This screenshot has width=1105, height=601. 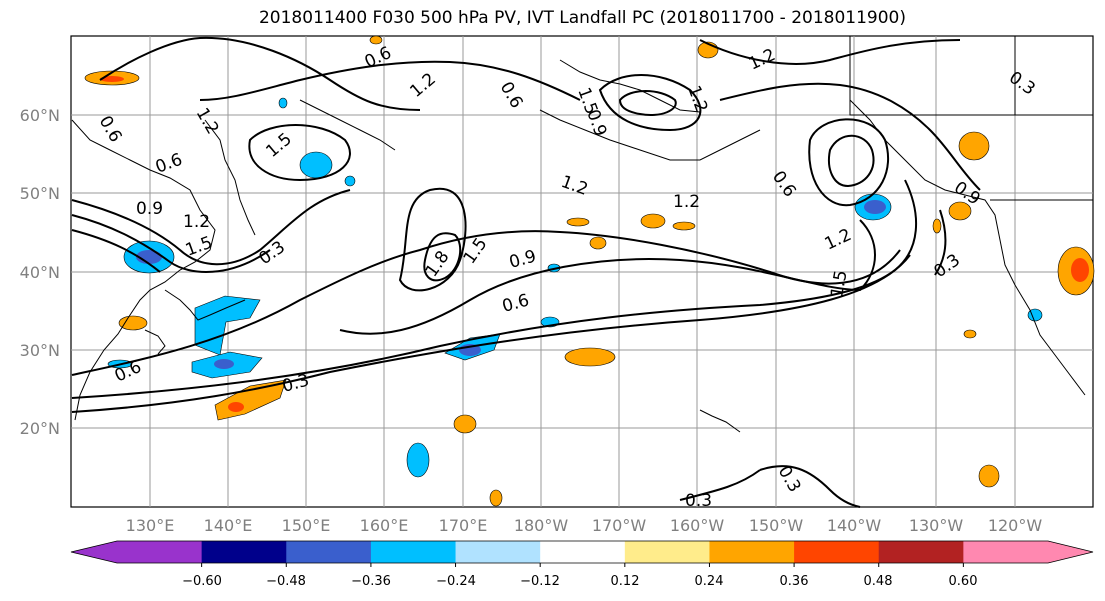 I want to click on colorbar-tick-label: −0.36, so click(x=371, y=581).